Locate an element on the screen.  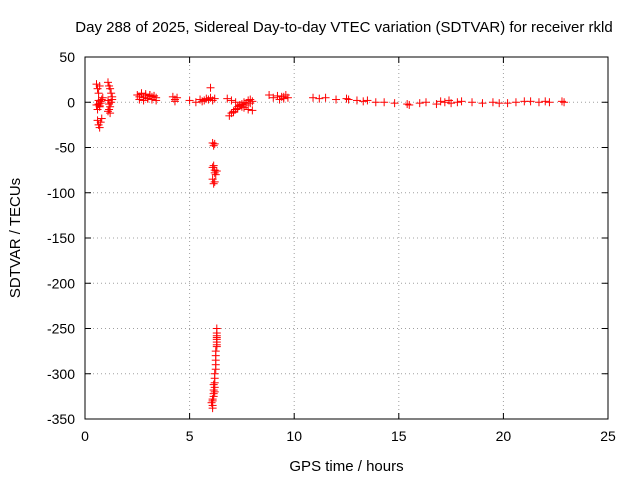
y-tick-label: -100 is located at coordinates (61, 193).